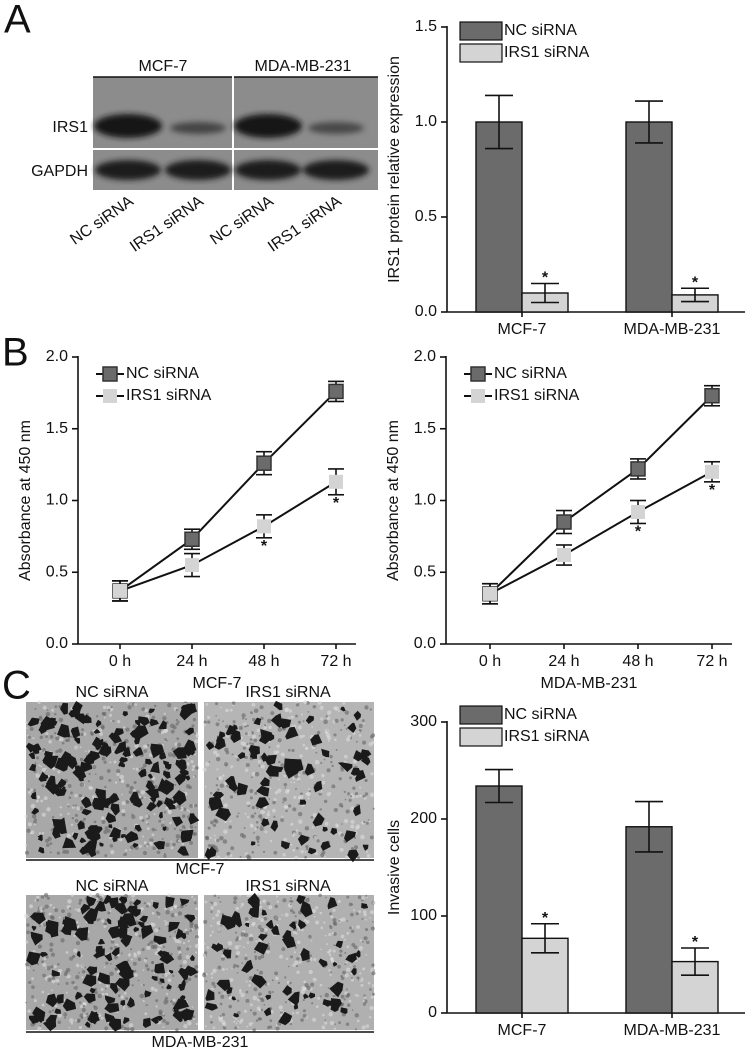  What do you see at coordinates (426, 311) in the screenshot?
I see `y-tick-label: 0.0` at bounding box center [426, 311].